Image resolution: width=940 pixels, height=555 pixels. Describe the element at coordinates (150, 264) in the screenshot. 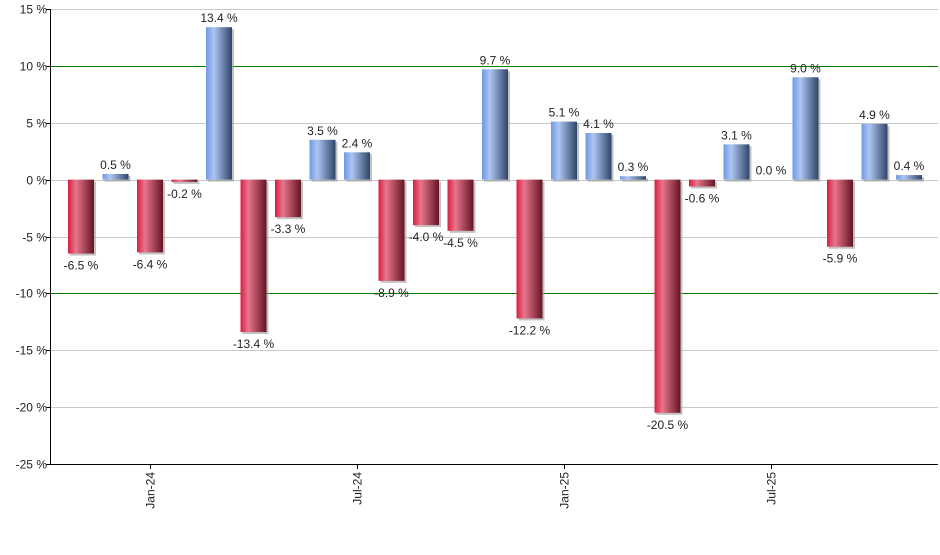

I see `data-label: -6.4 %` at that location.